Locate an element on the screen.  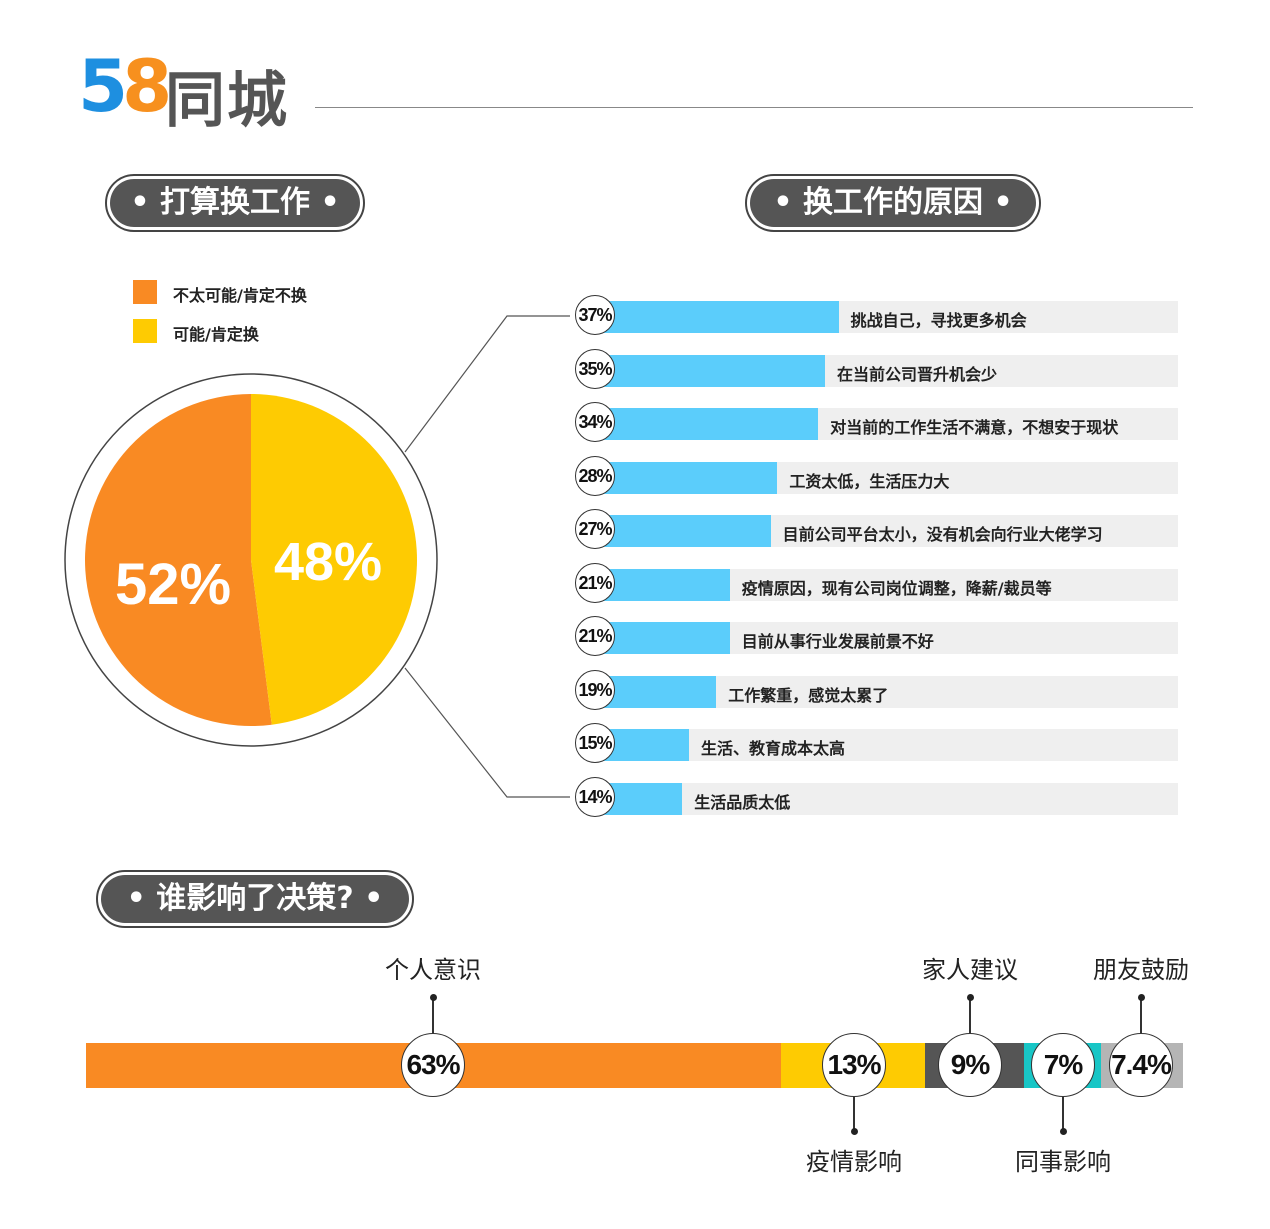
reasons-title: • 换工作的原因 • is located at coordinates (893, 203).